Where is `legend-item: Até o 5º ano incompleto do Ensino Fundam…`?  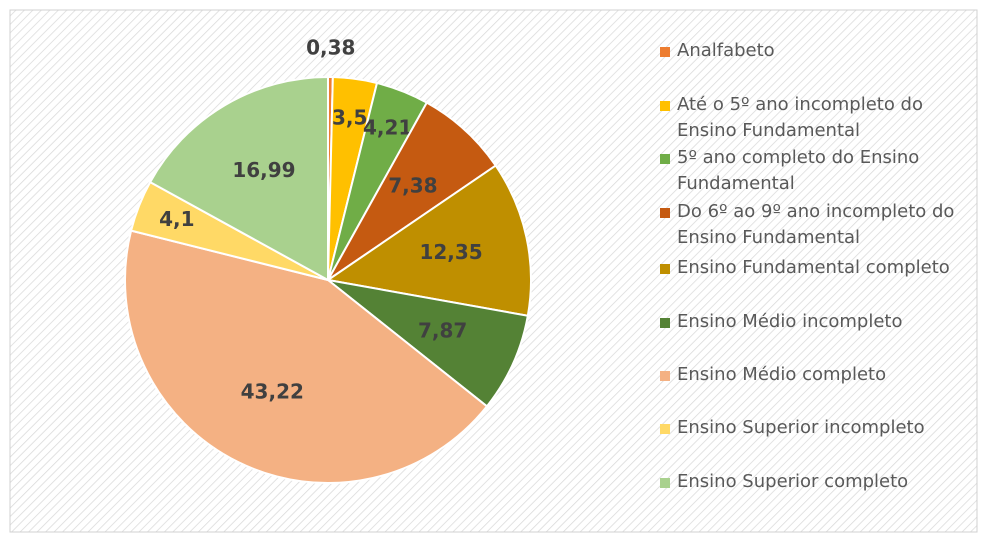
legend-item: Até o 5º ano incompleto do Ensino Fundam… is located at coordinates (820, 118).